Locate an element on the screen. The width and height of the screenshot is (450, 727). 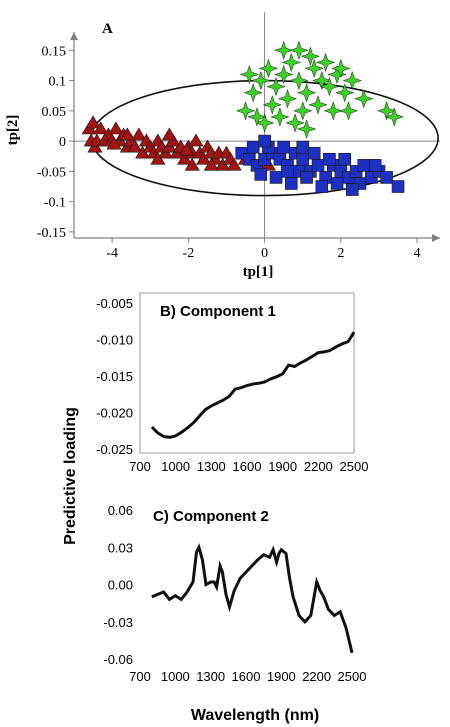
component-2-x-tick-label-3: 1600 is located at coordinates (246, 676).